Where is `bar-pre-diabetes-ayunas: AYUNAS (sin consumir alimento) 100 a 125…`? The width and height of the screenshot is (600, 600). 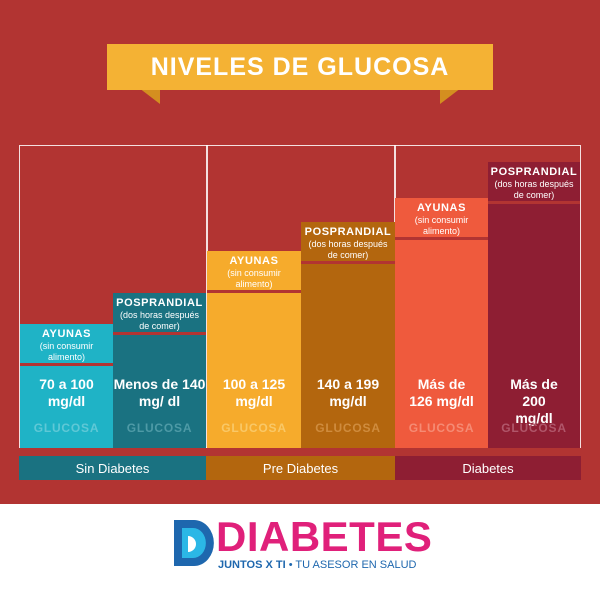 bar-pre-diabetes-ayunas: AYUNAS (sin consumir alimento) 100 a 125… is located at coordinates (254, 349).